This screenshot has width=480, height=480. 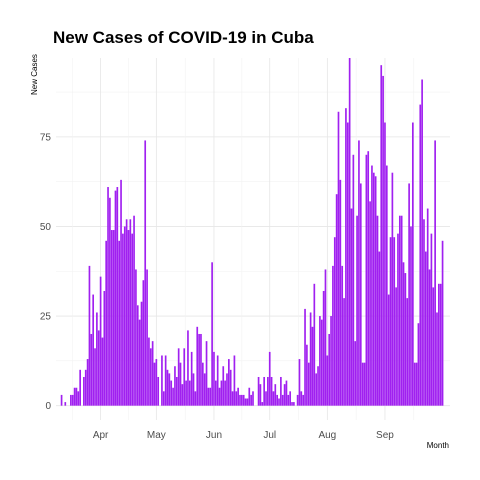 I want to click on y-tick-label: 25, so click(x=46, y=317).